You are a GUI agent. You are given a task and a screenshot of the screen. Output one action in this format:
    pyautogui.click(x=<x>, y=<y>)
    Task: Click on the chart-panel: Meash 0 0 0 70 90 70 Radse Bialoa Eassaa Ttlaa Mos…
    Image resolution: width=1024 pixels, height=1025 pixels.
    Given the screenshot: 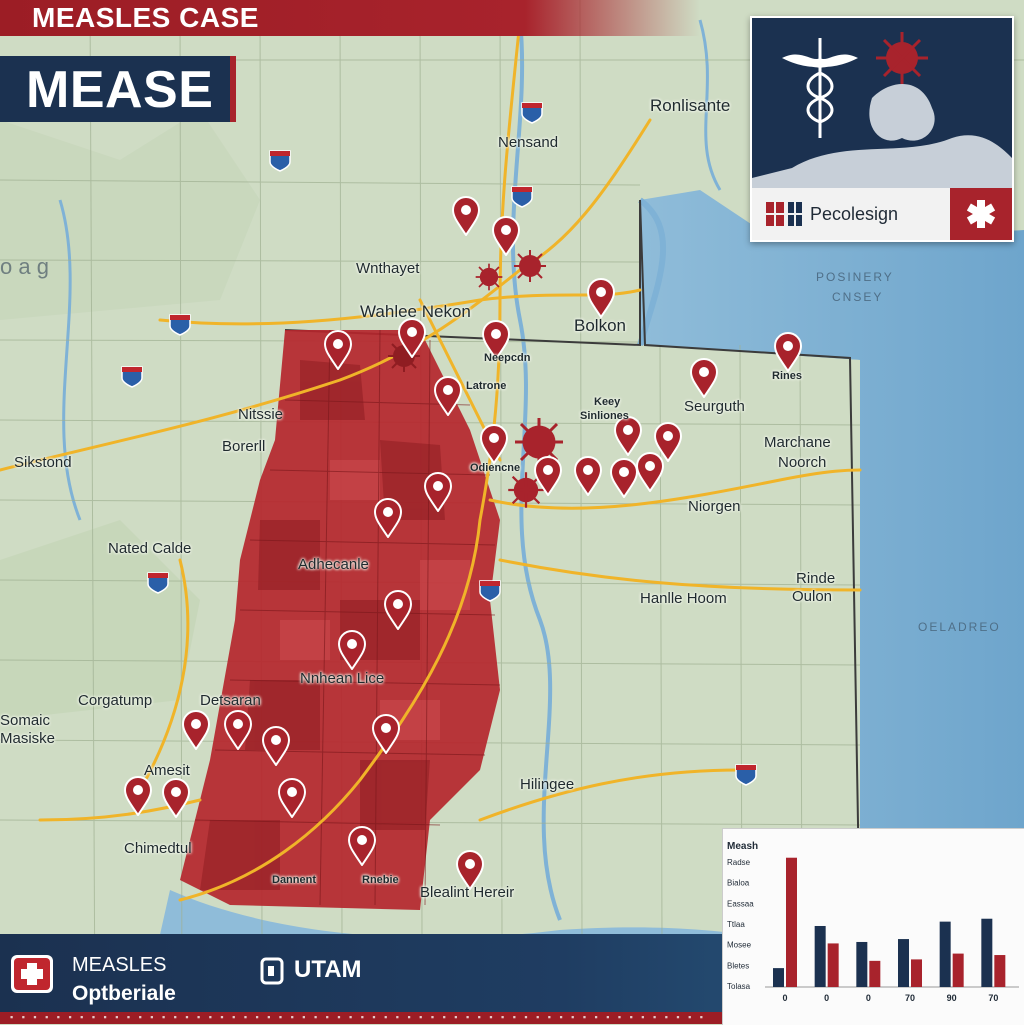 What is the action you would take?
    pyautogui.click(x=873, y=926)
    